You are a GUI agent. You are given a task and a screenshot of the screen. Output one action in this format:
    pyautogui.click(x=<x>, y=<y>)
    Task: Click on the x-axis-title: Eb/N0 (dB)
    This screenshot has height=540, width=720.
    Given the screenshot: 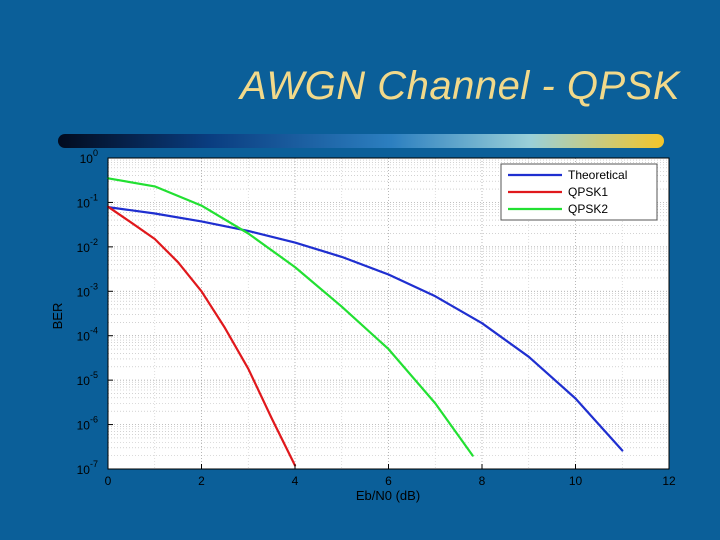 What is the action you would take?
    pyautogui.click(x=388, y=495)
    